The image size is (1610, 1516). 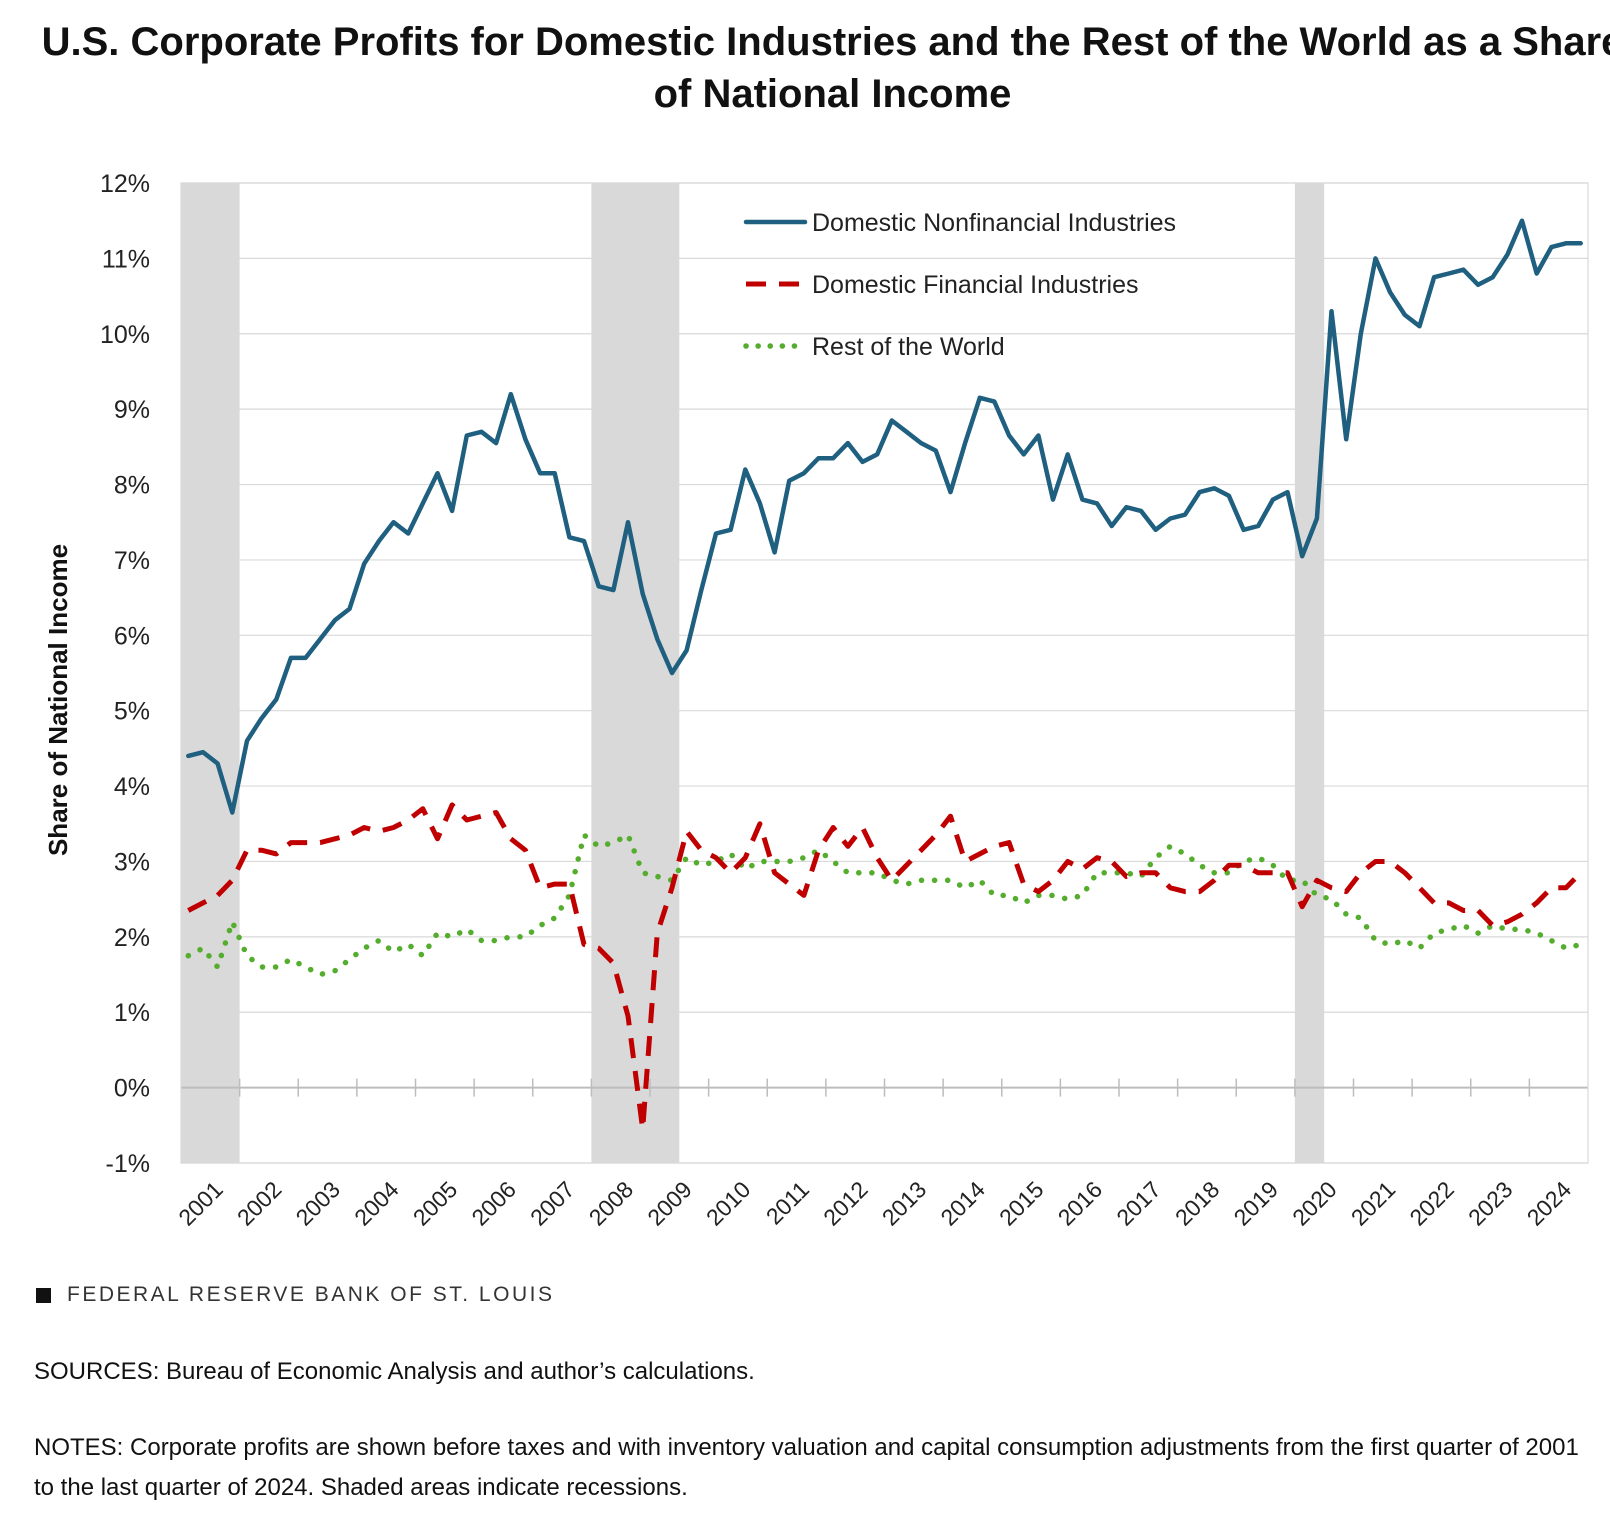 What do you see at coordinates (1490, 1203) in the screenshot?
I see `x-tick-label: 2023` at bounding box center [1490, 1203].